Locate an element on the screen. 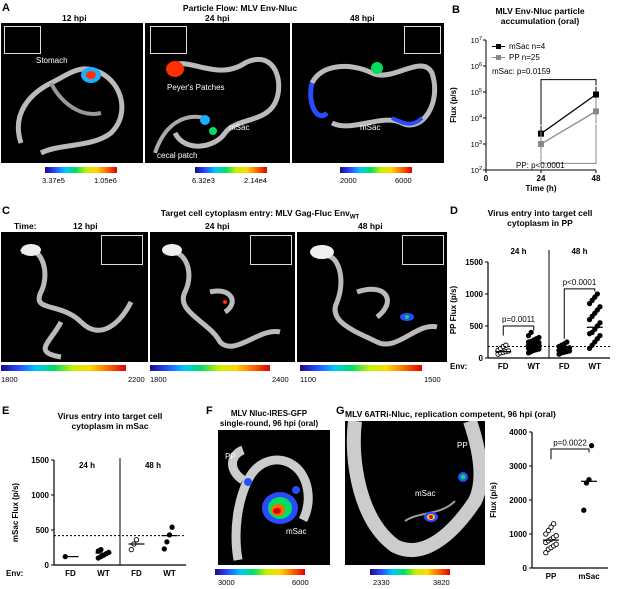 Image resolution: width=617 pixels, height=589 pixels. y-tick-exponent: 5 is located at coordinates (480, 91).